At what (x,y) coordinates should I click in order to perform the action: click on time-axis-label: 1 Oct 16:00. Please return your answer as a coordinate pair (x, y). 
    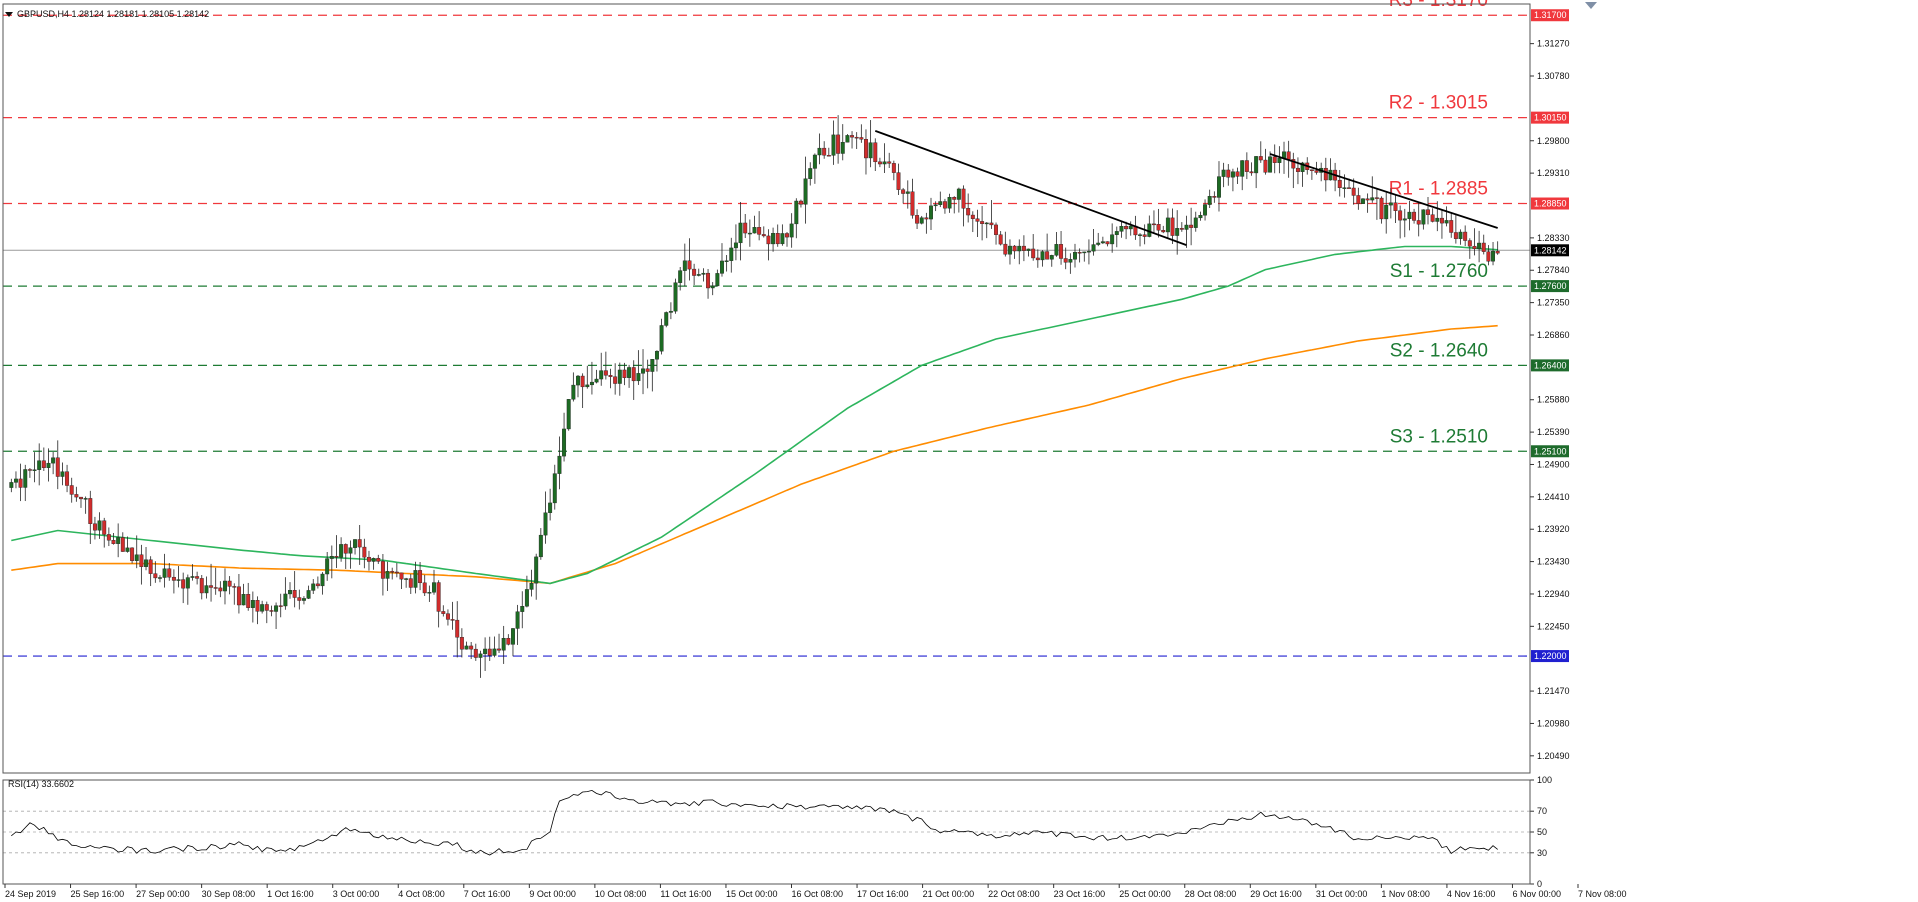
    Looking at the image, I should click on (290, 894).